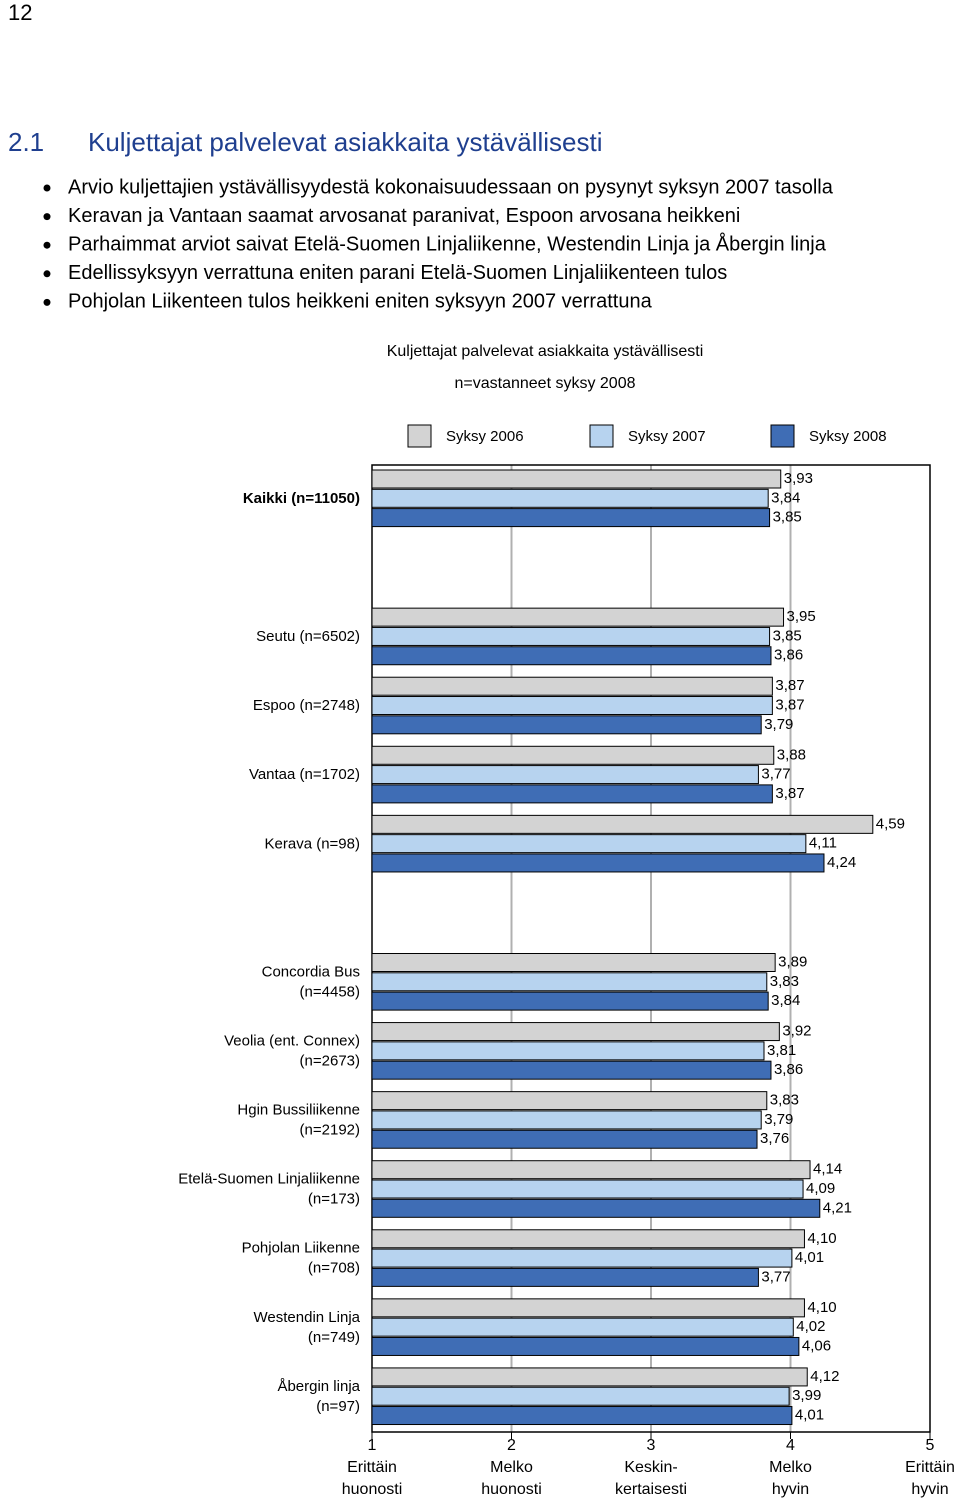 The height and width of the screenshot is (1502, 960). Describe the element at coordinates (334, 1337) in the screenshot. I see `category-label: (n=749)` at that location.